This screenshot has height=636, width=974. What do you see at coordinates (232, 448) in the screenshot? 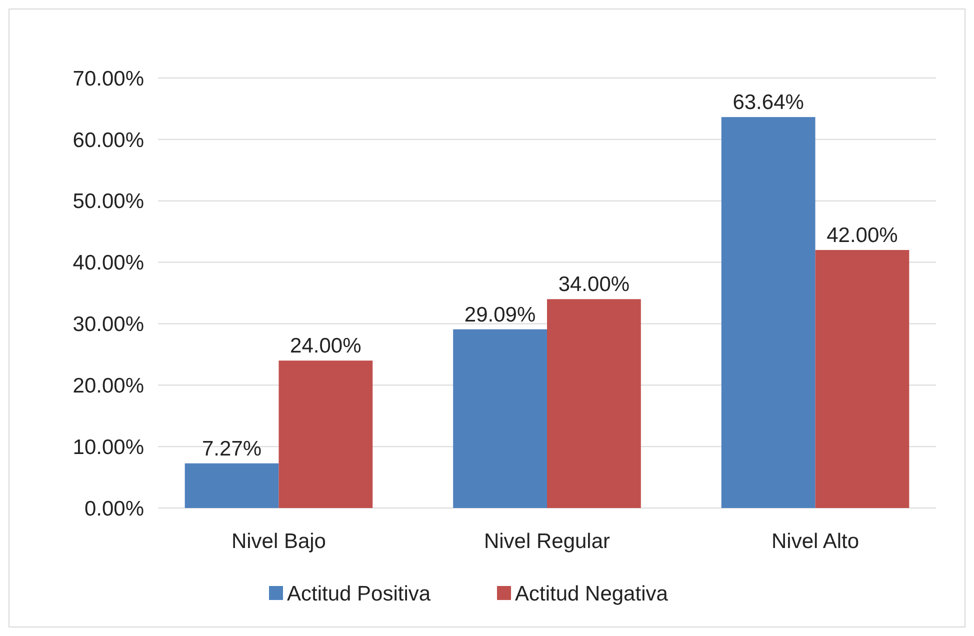
I see `data-label: 7.27%` at bounding box center [232, 448].